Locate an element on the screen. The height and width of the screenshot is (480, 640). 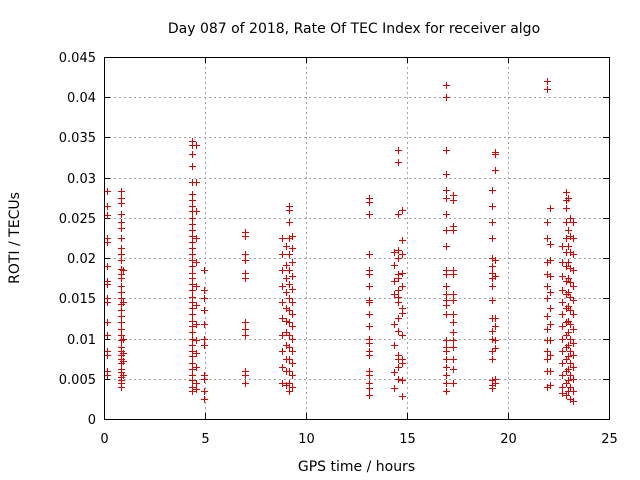
x-axis-label: GPS time / hours is located at coordinates (356, 467).